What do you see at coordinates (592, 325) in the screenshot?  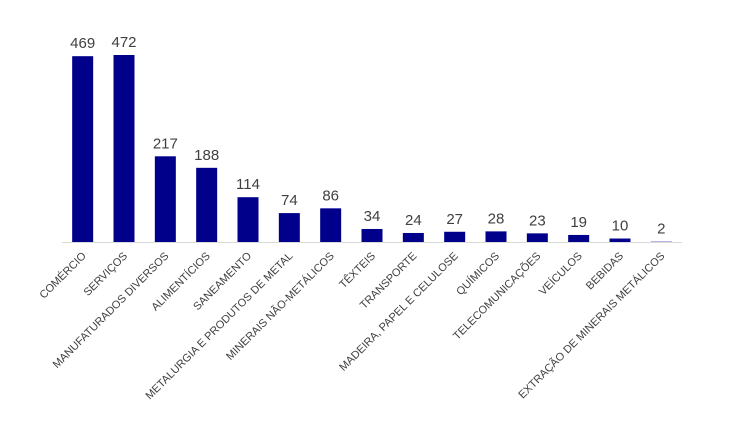 I see `category-tick-label: EXTRAÇÃO DE MINERAIS METÁLICOS` at bounding box center [592, 325].